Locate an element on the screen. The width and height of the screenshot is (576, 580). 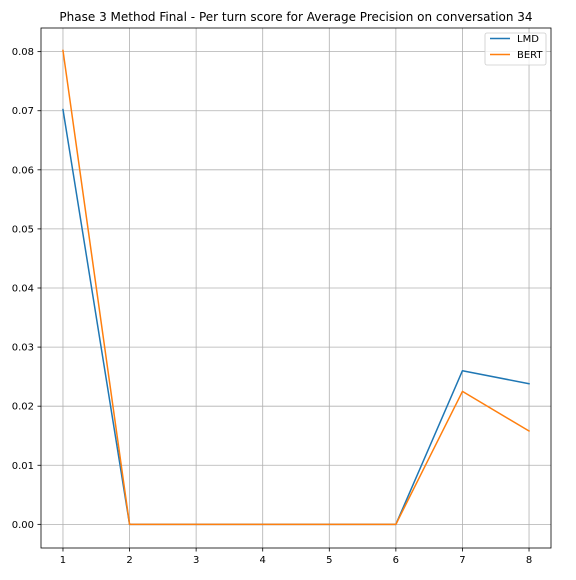
x-tick-label: 2 is located at coordinates (129, 560).